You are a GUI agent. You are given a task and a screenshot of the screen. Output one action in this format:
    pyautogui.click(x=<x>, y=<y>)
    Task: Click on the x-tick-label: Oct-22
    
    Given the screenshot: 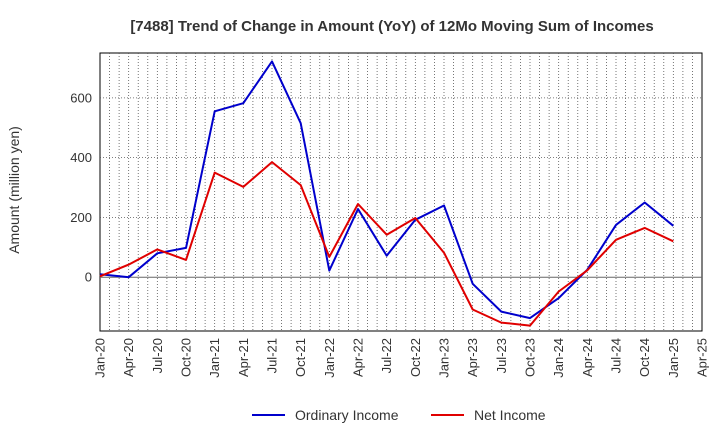 What is the action you would take?
    pyautogui.click(x=415, y=357)
    